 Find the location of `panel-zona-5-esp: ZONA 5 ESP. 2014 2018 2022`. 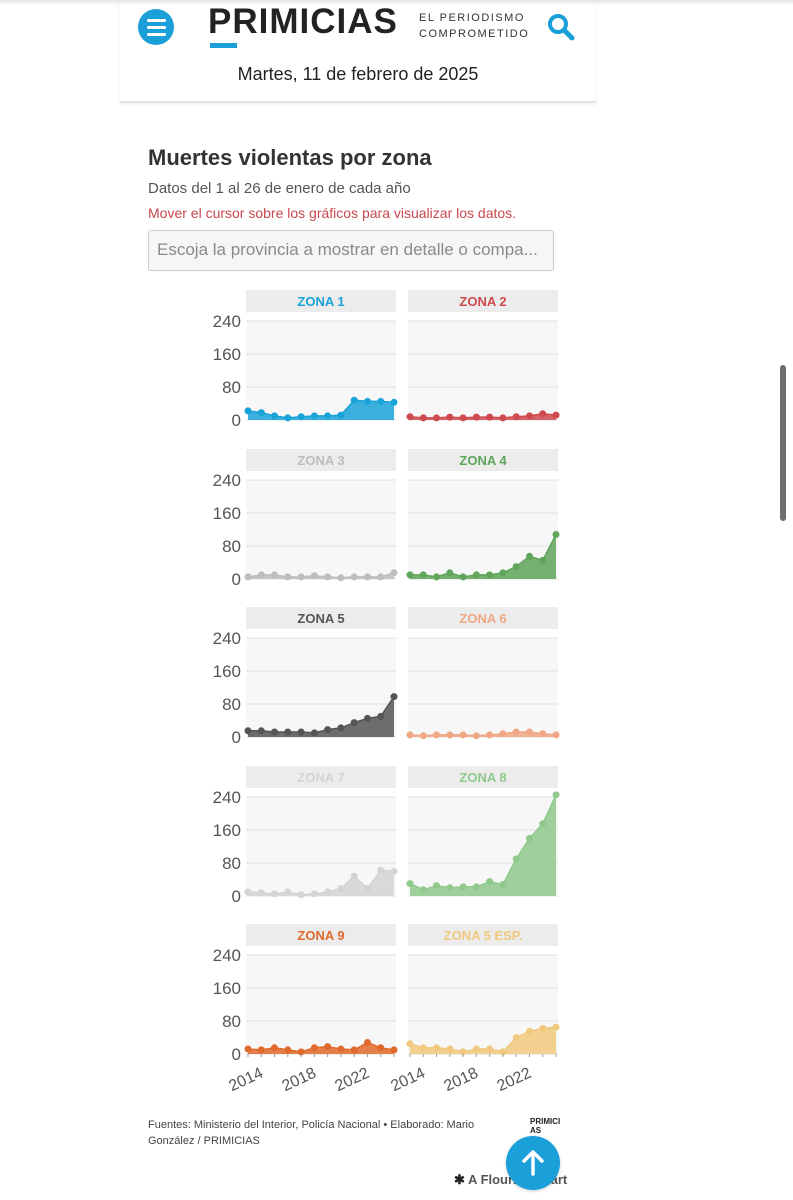

panel-zona-5-esp: ZONA 5 ESP. 2014 2018 2022 is located at coordinates (474, 1009).